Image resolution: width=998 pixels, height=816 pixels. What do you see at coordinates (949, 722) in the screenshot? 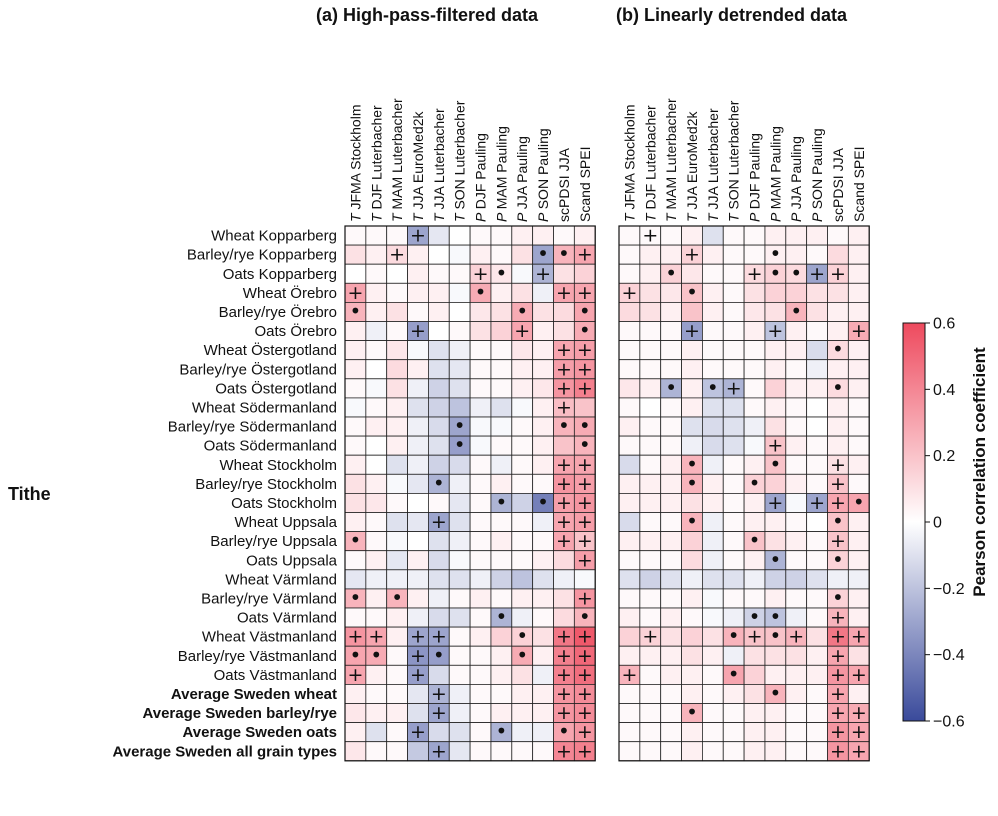
I see `colorbar-tick-label: −0.6` at bounding box center [949, 722].